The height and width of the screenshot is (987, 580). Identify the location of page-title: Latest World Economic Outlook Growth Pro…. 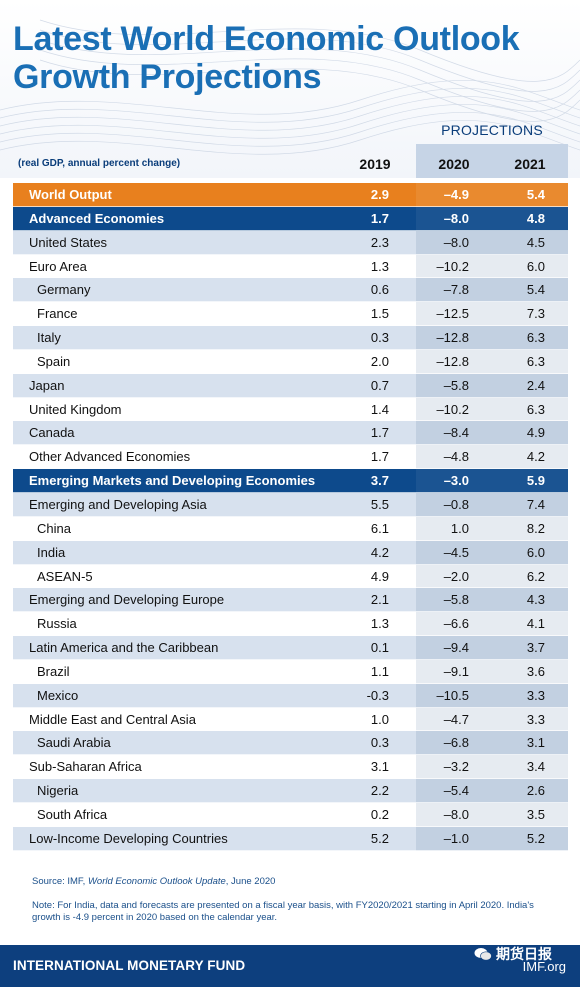
(293, 58).